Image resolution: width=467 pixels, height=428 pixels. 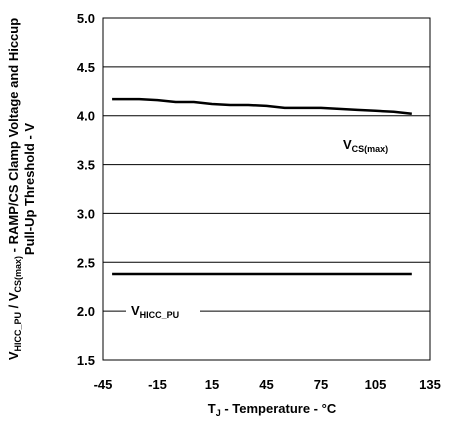 What do you see at coordinates (212, 408) in the screenshot?
I see `x-axis-title-main: T` at bounding box center [212, 408].